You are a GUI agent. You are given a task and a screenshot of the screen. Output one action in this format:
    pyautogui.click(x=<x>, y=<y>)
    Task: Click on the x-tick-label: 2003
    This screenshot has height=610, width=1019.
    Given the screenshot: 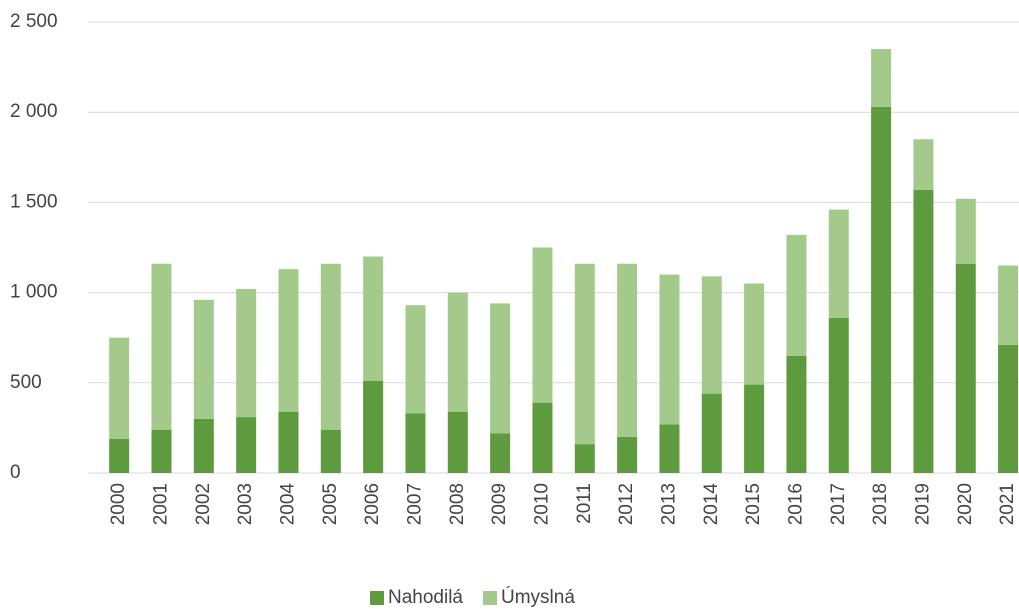 What is the action you would take?
    pyautogui.click(x=245, y=504)
    